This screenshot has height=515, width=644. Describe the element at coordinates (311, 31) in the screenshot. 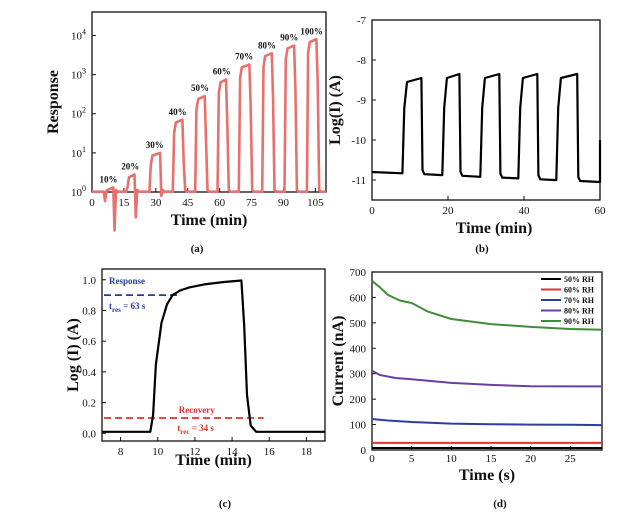

I see `pulse-label: 100%` at that location.